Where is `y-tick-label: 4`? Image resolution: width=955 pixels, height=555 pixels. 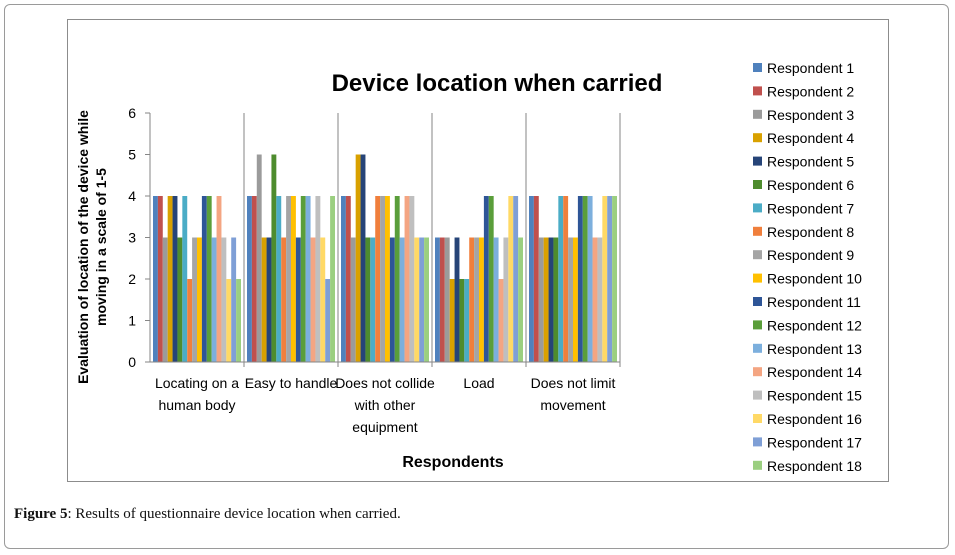
y-tick-label: 4 is located at coordinates (132, 196).